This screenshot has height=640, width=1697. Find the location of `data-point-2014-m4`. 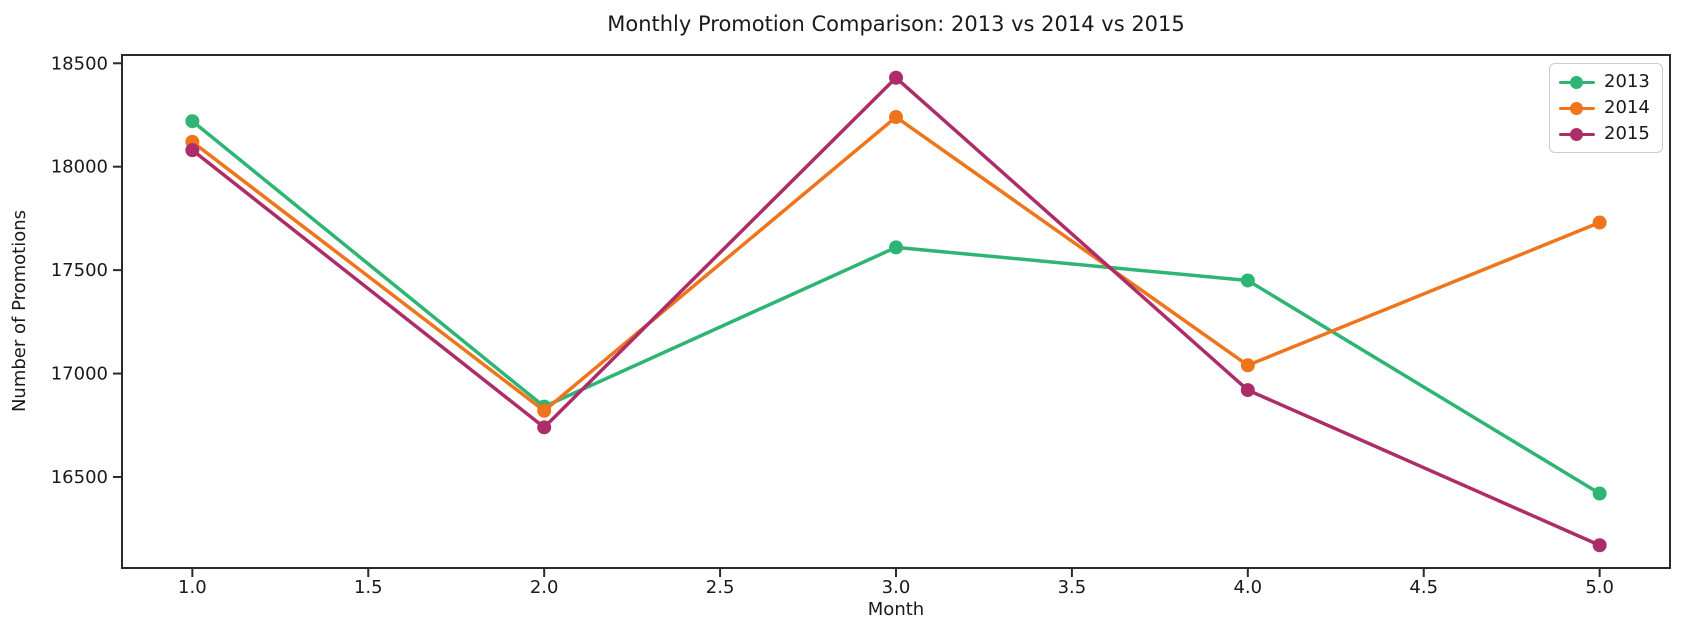

data-point-2014-m4 is located at coordinates (1247, 365).